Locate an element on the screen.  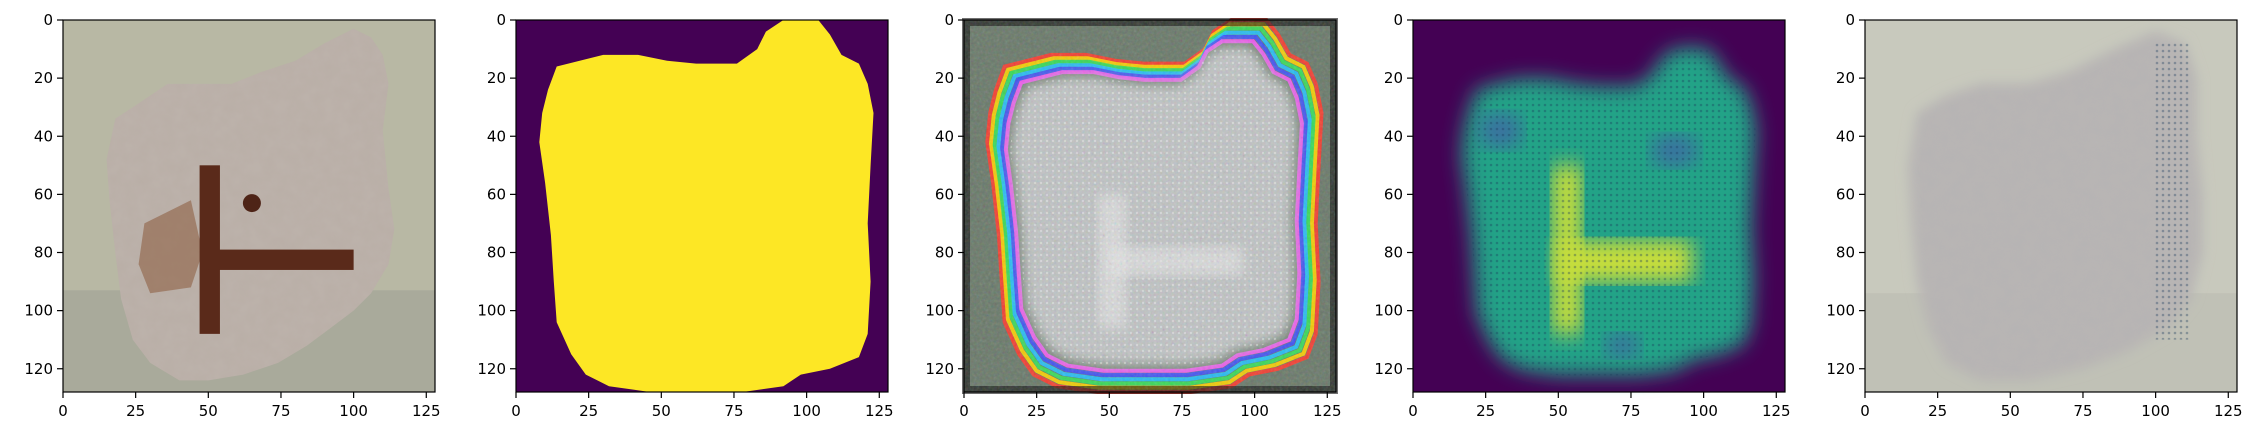
heatmap-dots is located at coordinates (1608, 212).